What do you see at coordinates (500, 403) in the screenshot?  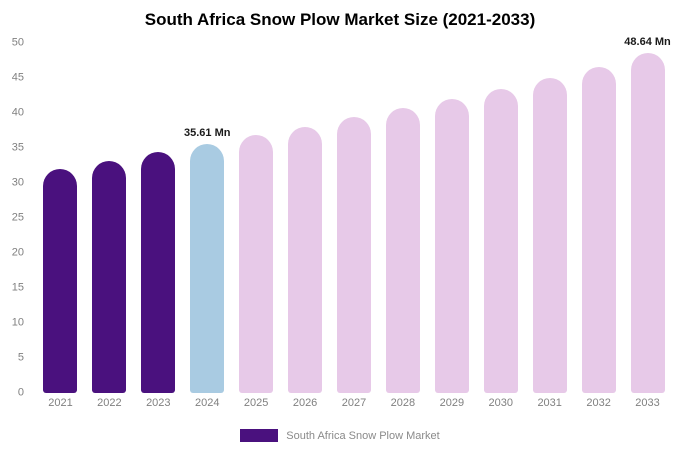 I see `x-tick-2030: 2030` at bounding box center [500, 403].